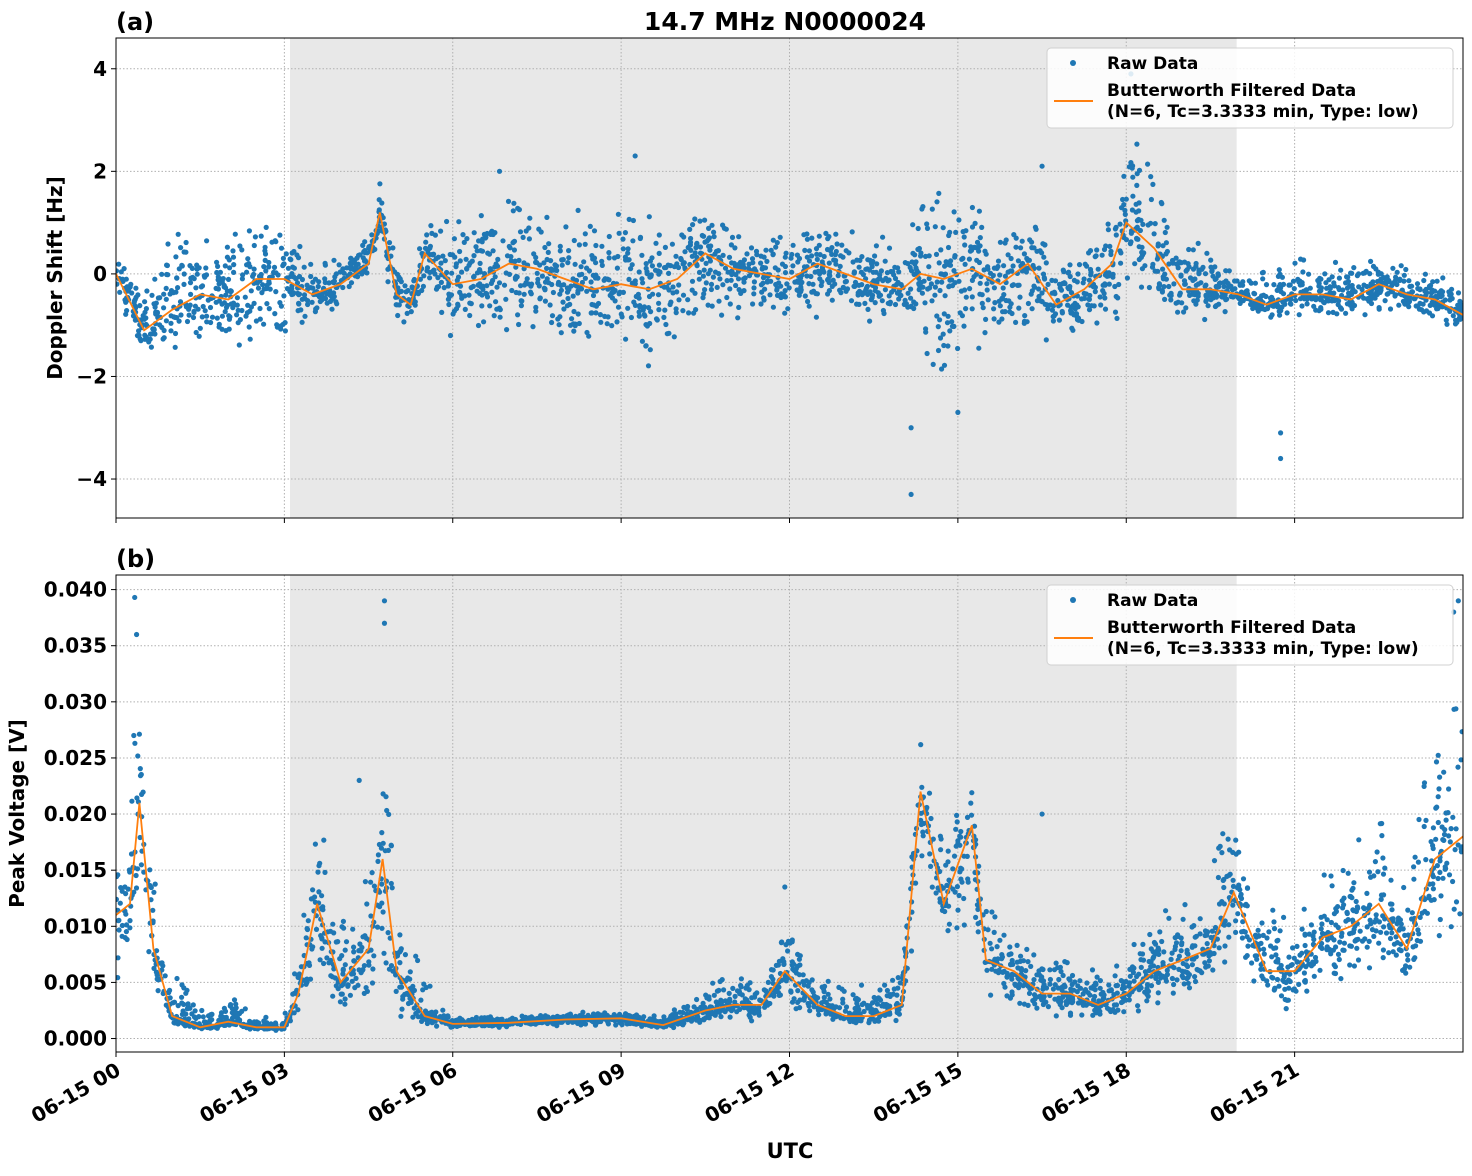 Image resolution: width=1472 pixels, height=1176 pixels. Describe the element at coordinates (55, 278) in the screenshot. I see `y-axis-label: Doppler Shift [Hz]` at that location.